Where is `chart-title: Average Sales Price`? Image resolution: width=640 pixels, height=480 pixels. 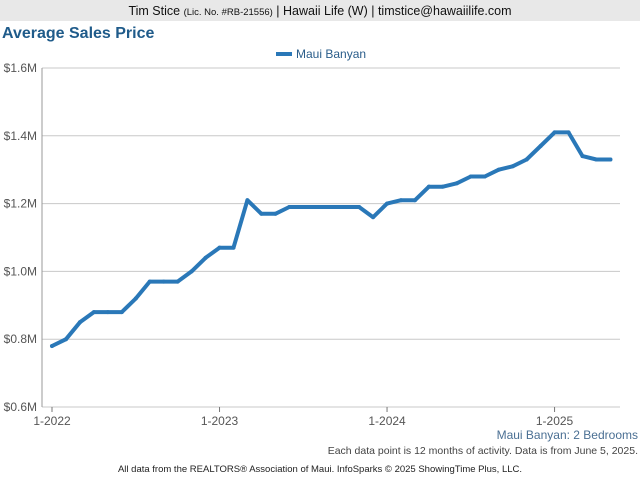
chart-title: Average Sales Price is located at coordinates (78, 33).